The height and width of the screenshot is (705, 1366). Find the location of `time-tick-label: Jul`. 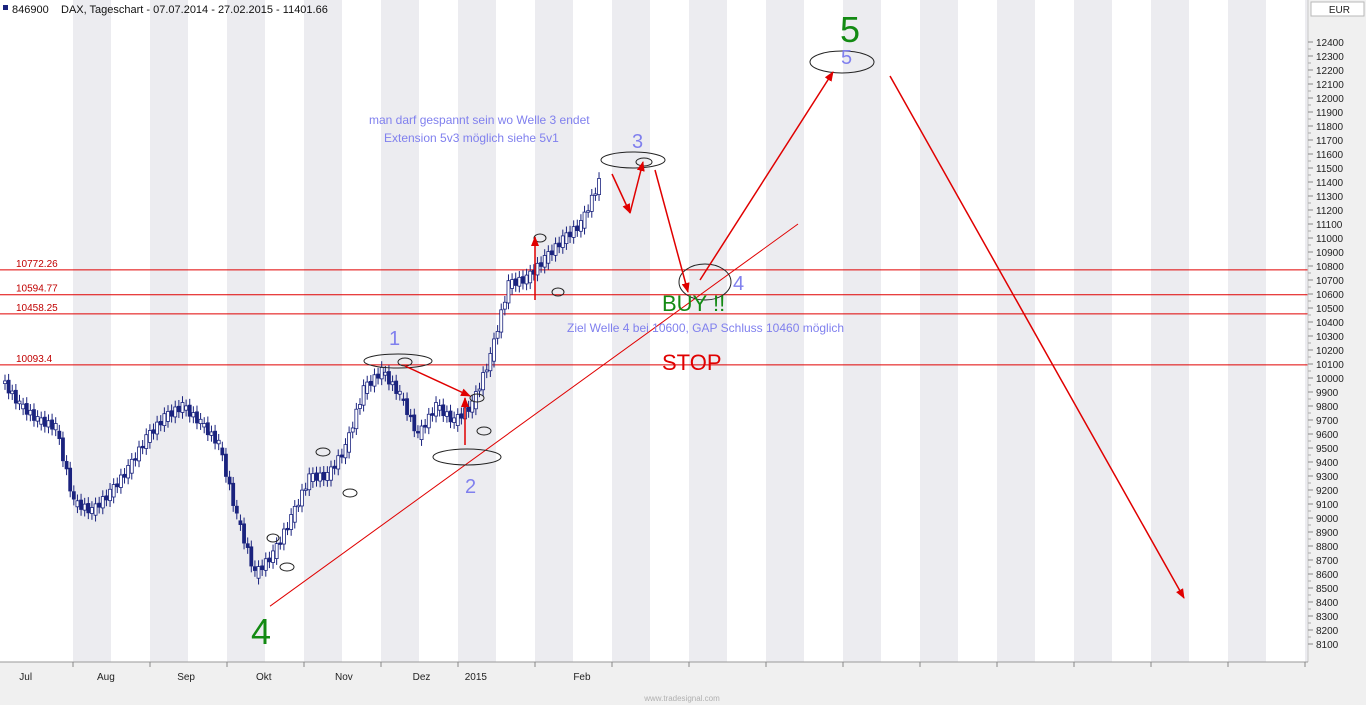

time-tick-label: Jul is located at coordinates (25, 677).